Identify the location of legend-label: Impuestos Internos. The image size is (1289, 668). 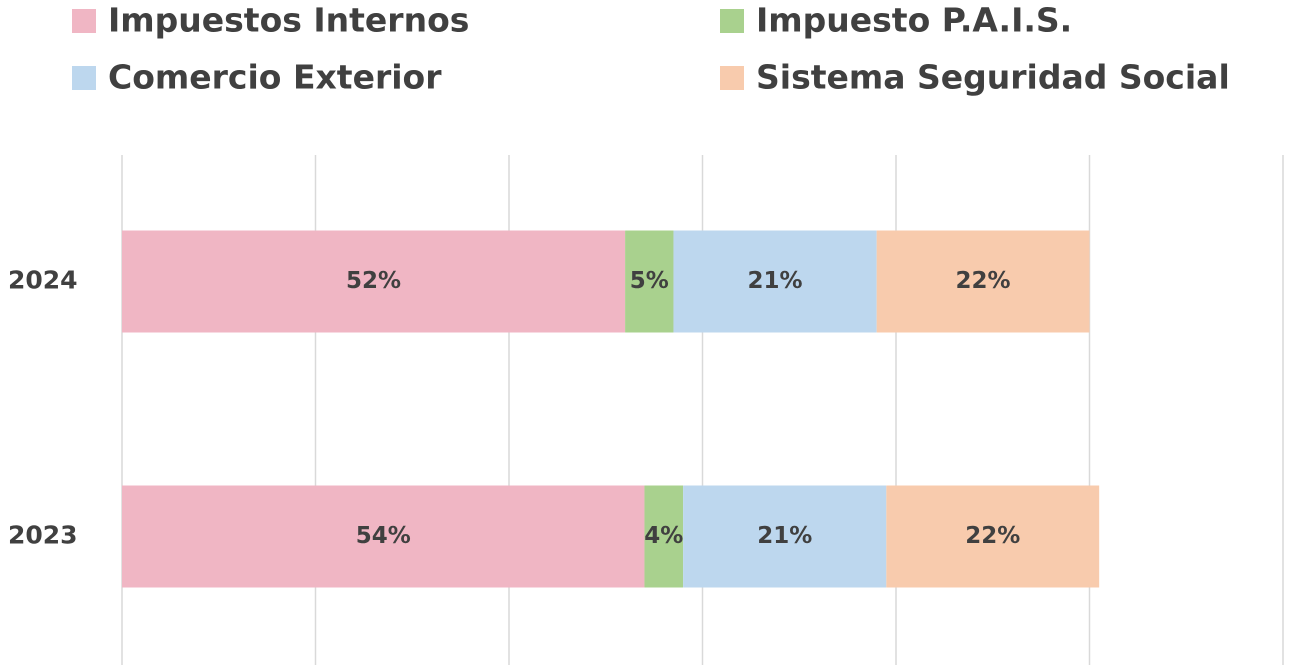
(288, 20).